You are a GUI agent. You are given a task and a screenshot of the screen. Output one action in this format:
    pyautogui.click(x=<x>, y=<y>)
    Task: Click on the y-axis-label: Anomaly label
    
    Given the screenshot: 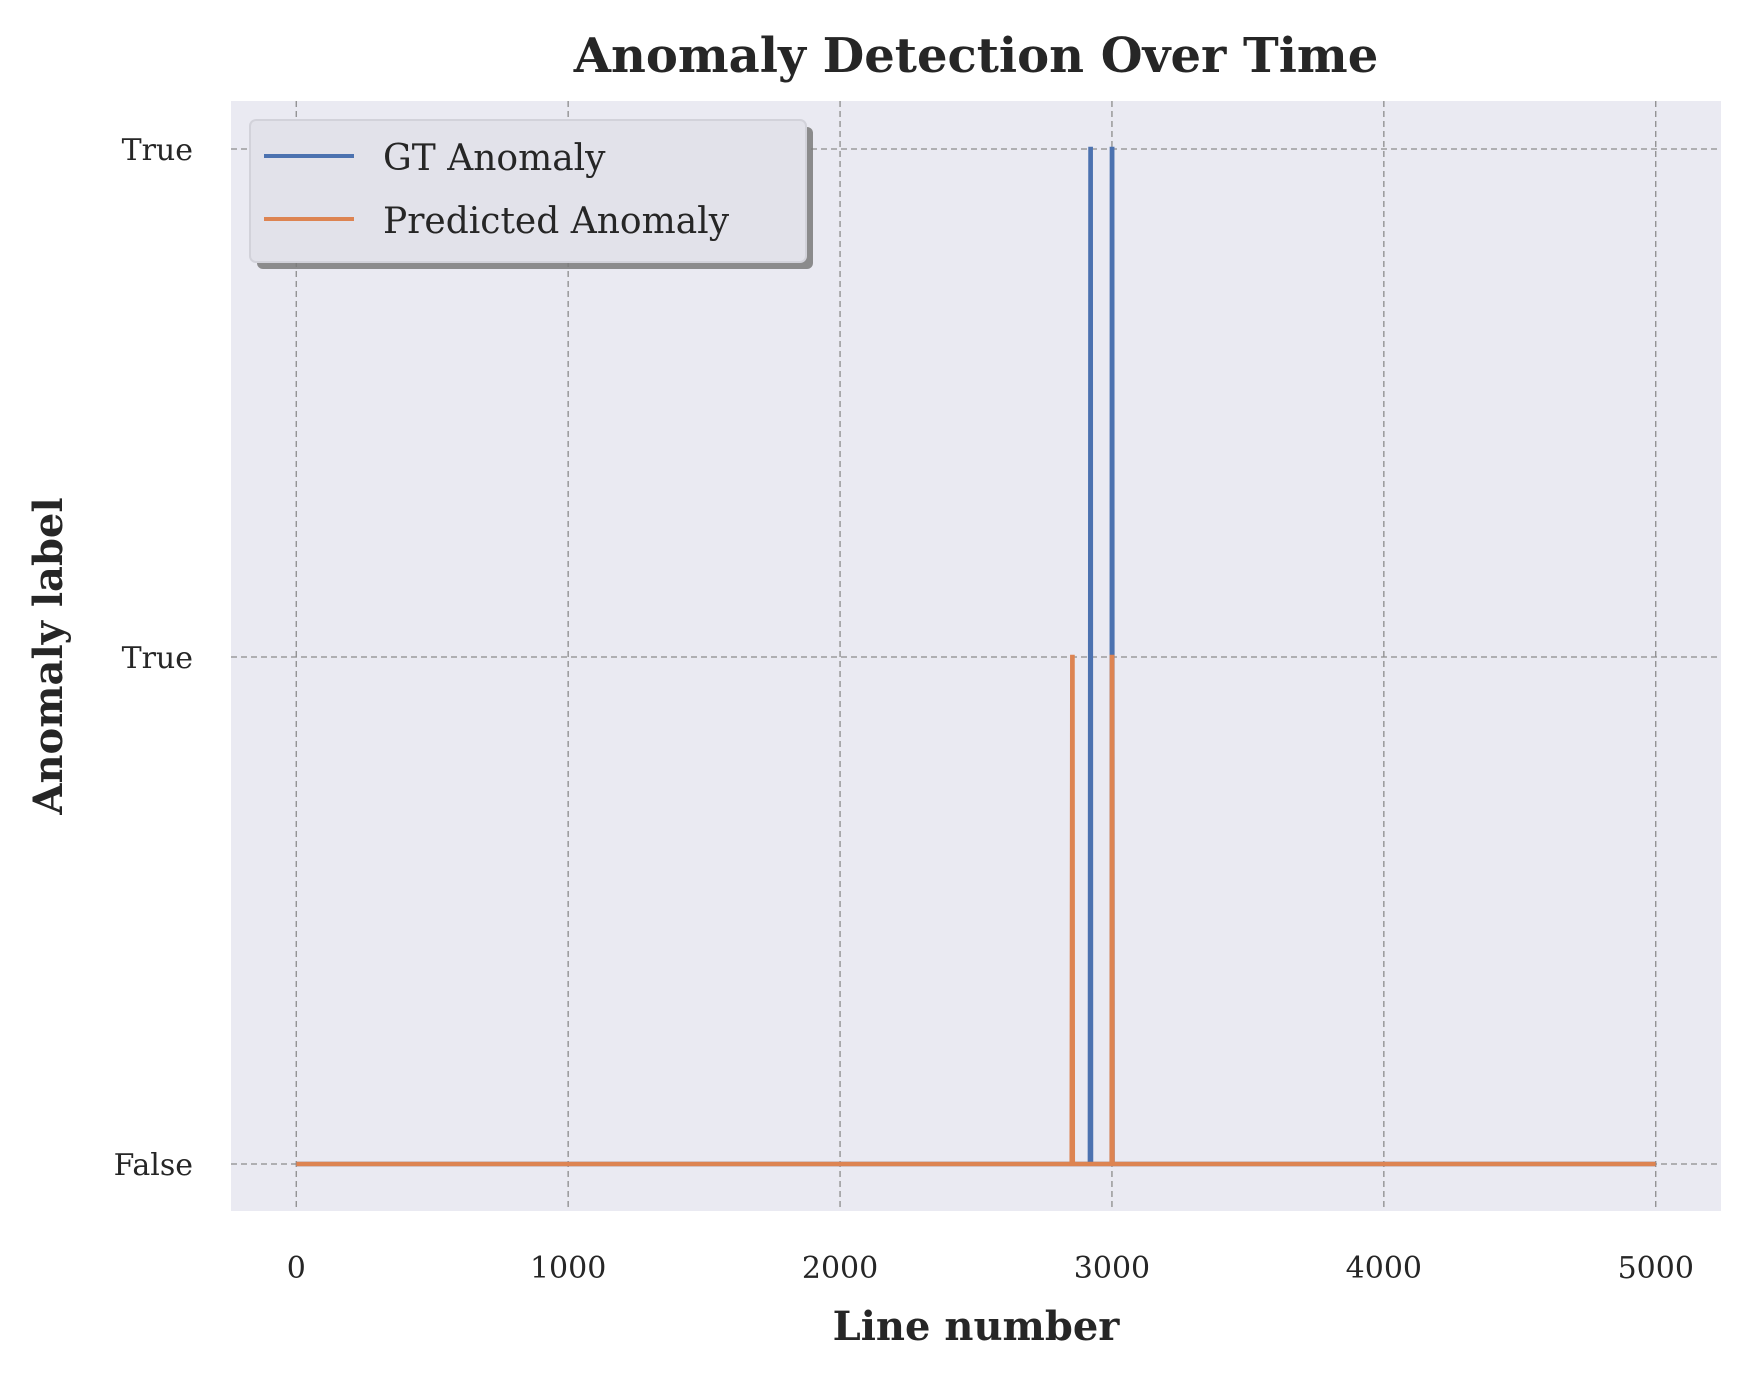 What is the action you would take?
    pyautogui.click(x=48, y=656)
    